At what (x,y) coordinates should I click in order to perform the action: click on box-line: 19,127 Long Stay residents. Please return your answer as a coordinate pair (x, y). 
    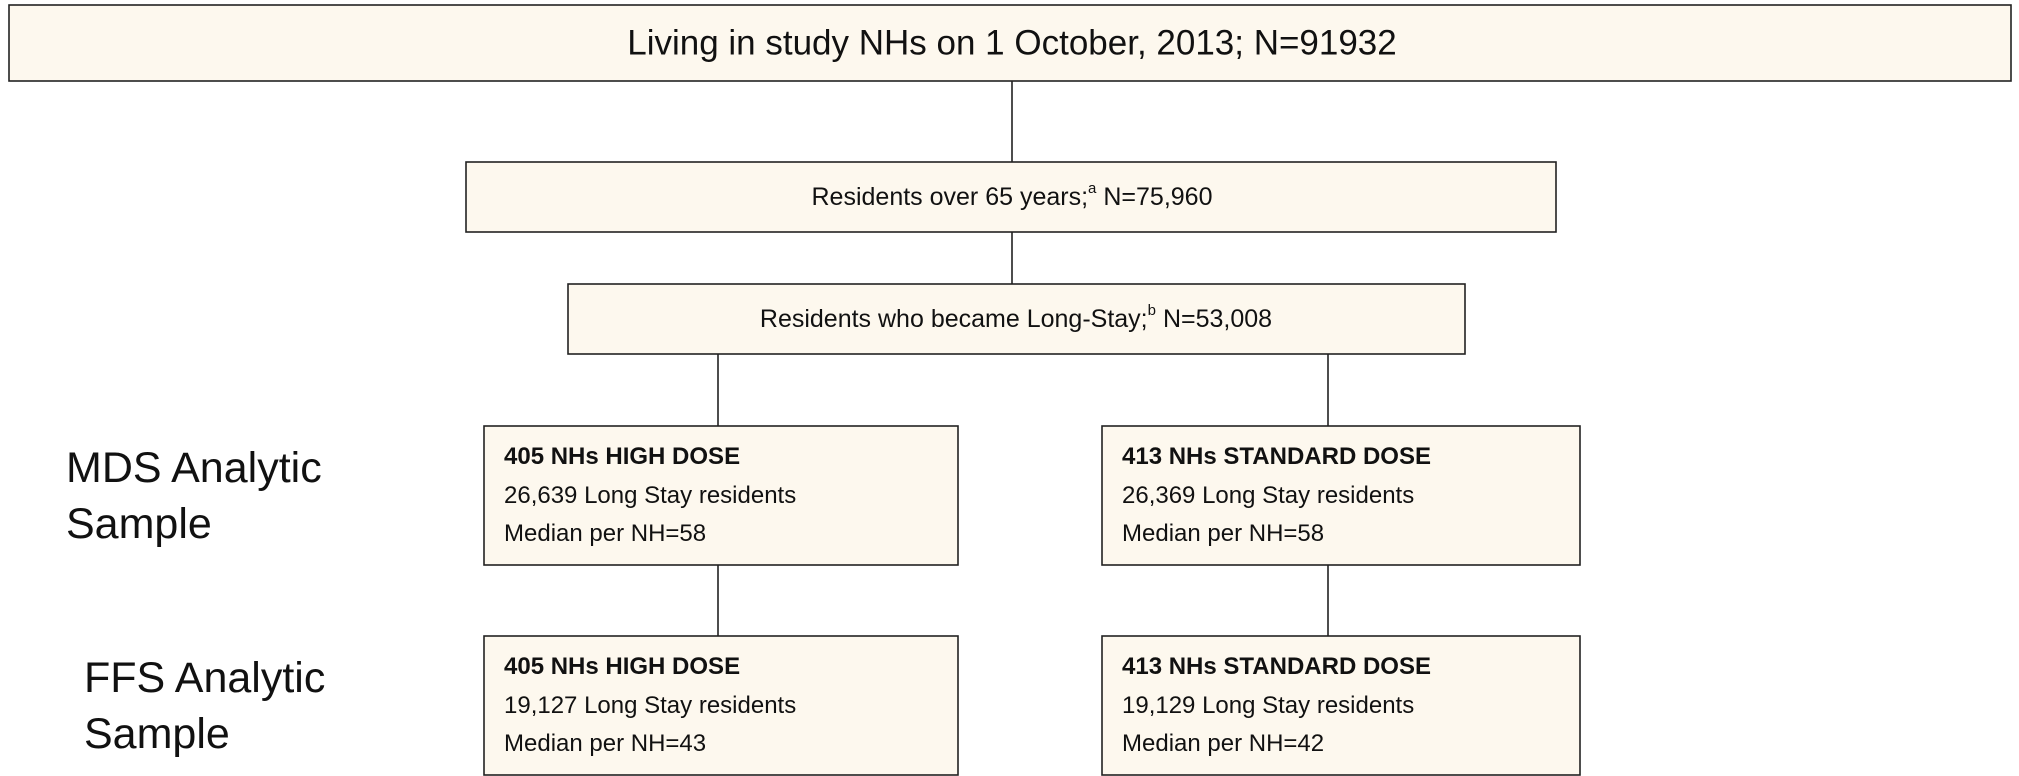
    Looking at the image, I should click on (650, 705).